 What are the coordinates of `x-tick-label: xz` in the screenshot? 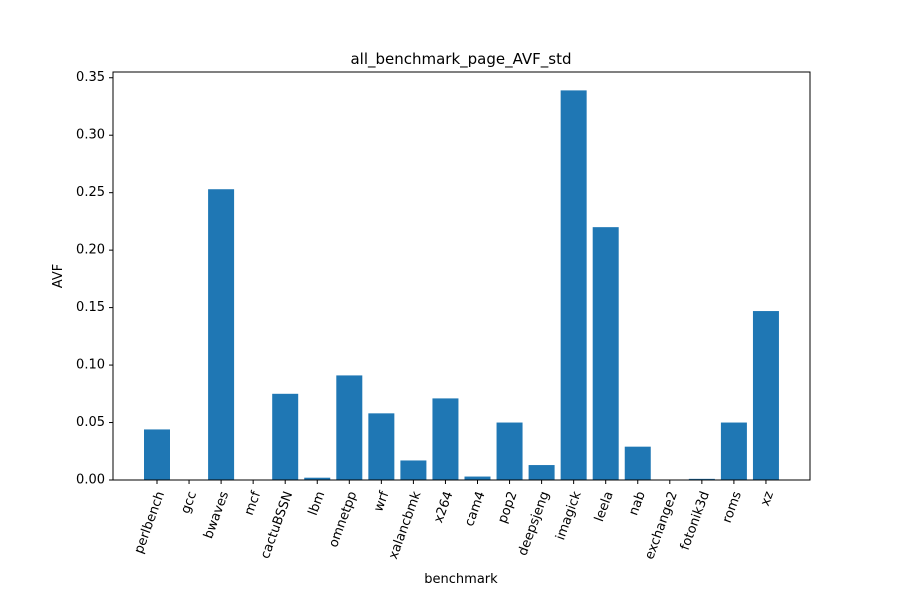 It's located at (767, 498).